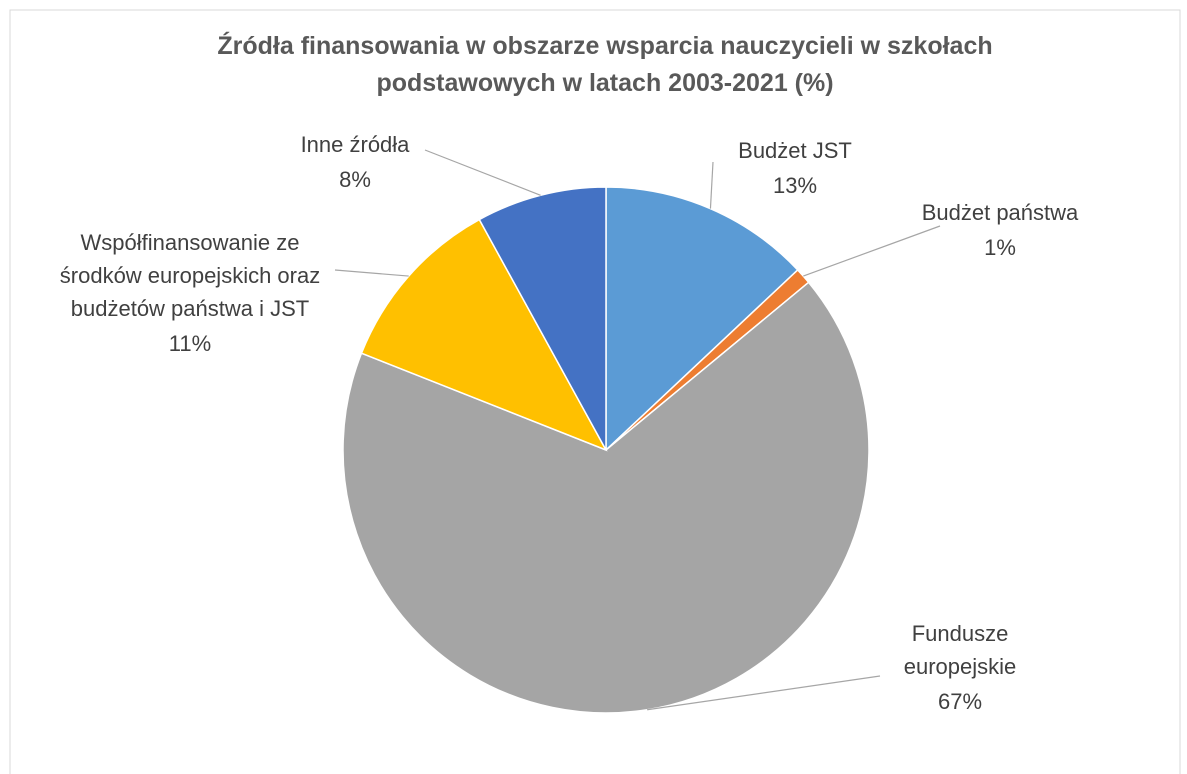 The image size is (1187, 774). Describe the element at coordinates (960, 666) in the screenshot. I see `text-line: europejskie` at that location.